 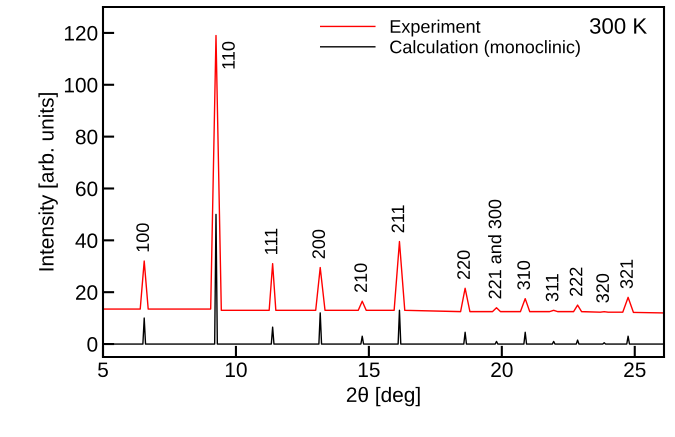 I want to click on x-axis-title: 2θ [deg], so click(x=383, y=396).